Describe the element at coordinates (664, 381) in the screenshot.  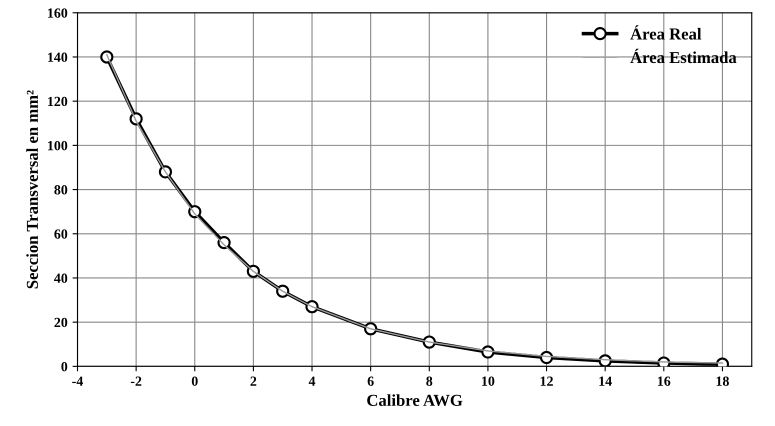
I see `x-tick-label: 16` at that location.